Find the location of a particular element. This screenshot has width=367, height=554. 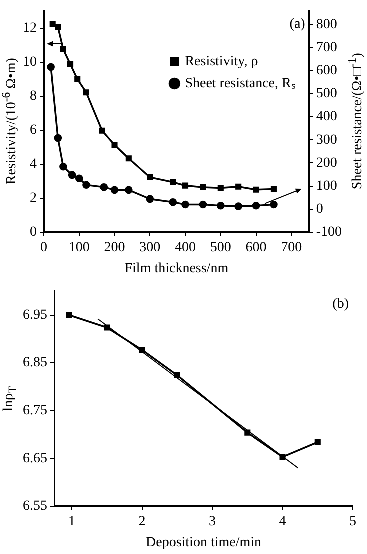

annotation: (b) is located at coordinates (341, 304).